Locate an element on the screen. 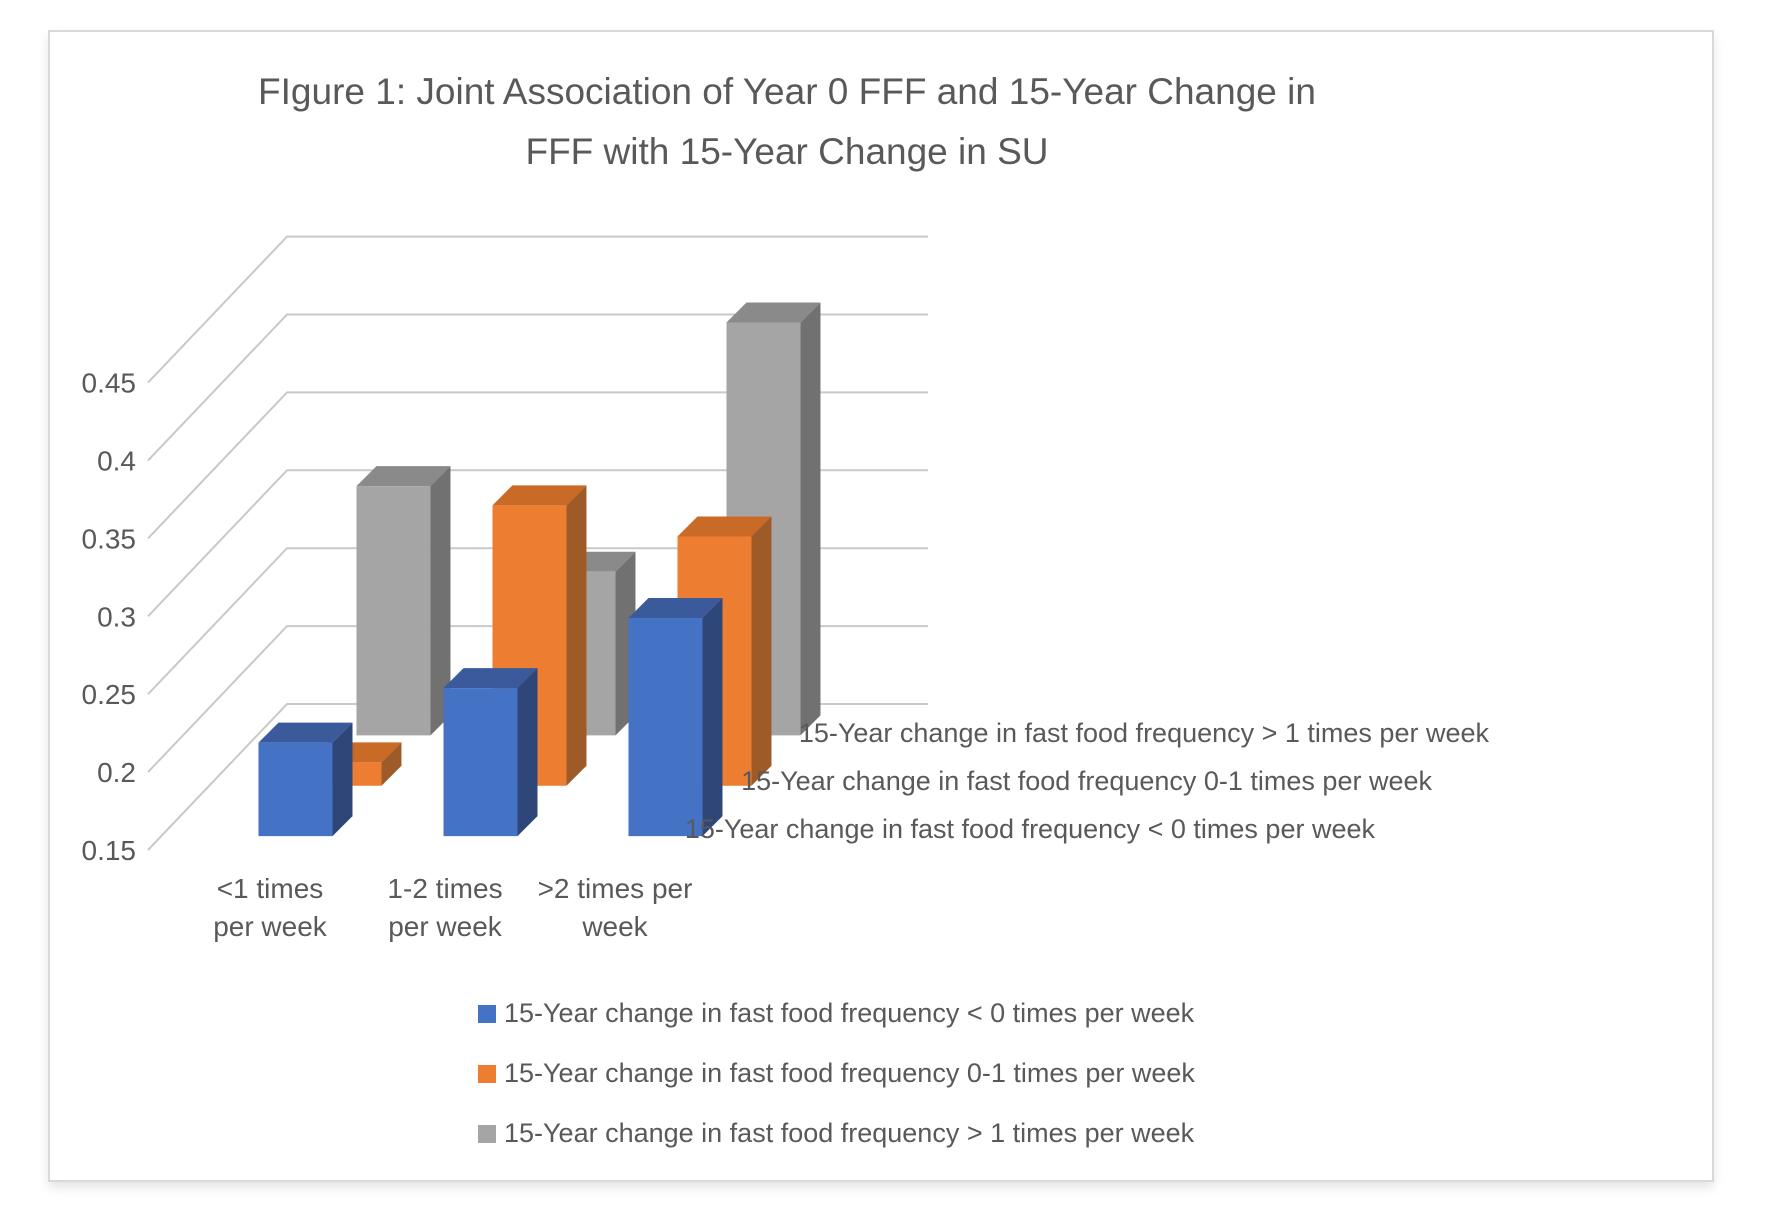 This screenshot has height=1220, width=1766. legend-swatch-series2 is located at coordinates (487, 1074).